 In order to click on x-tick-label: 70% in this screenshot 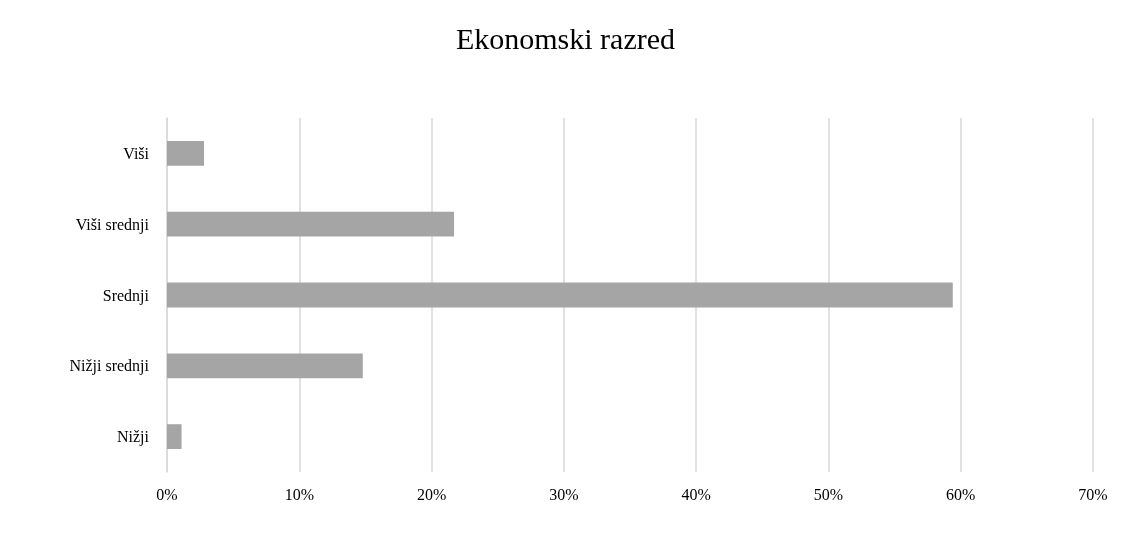, I will do `click(1093, 494)`.